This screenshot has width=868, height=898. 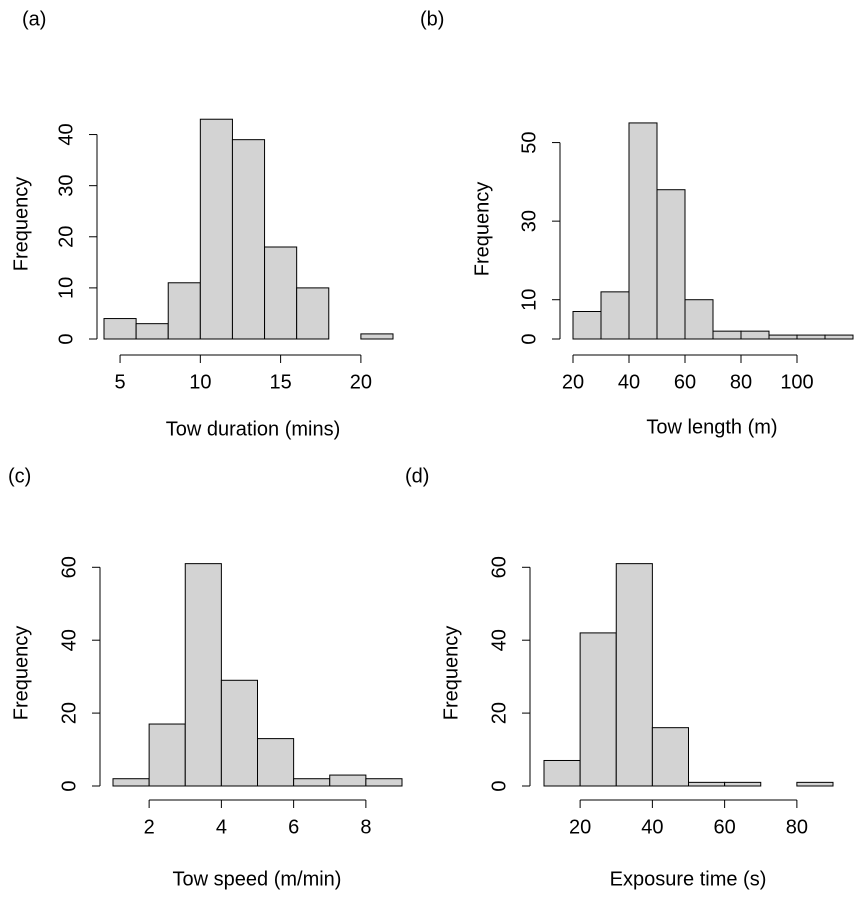 What do you see at coordinates (688, 879) in the screenshot?
I see `x-axis-label: Exposure time (s)` at bounding box center [688, 879].